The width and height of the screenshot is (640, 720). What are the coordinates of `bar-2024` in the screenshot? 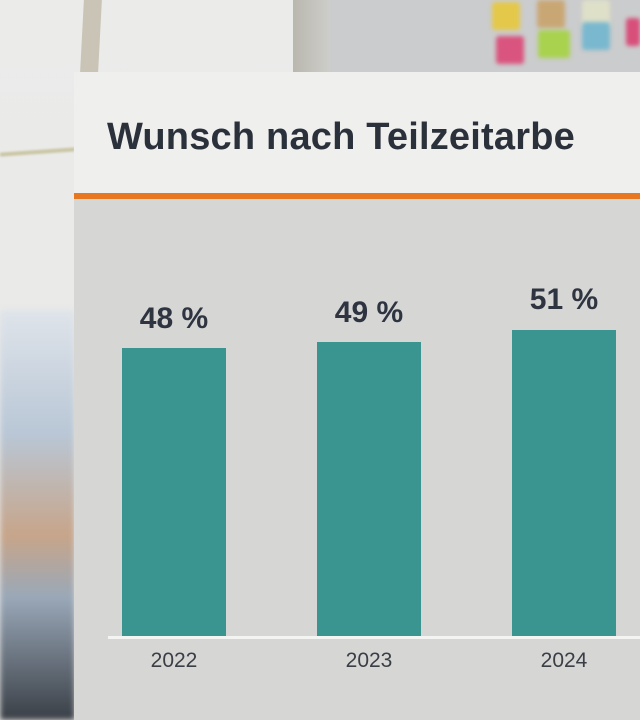 It's located at (564, 483).